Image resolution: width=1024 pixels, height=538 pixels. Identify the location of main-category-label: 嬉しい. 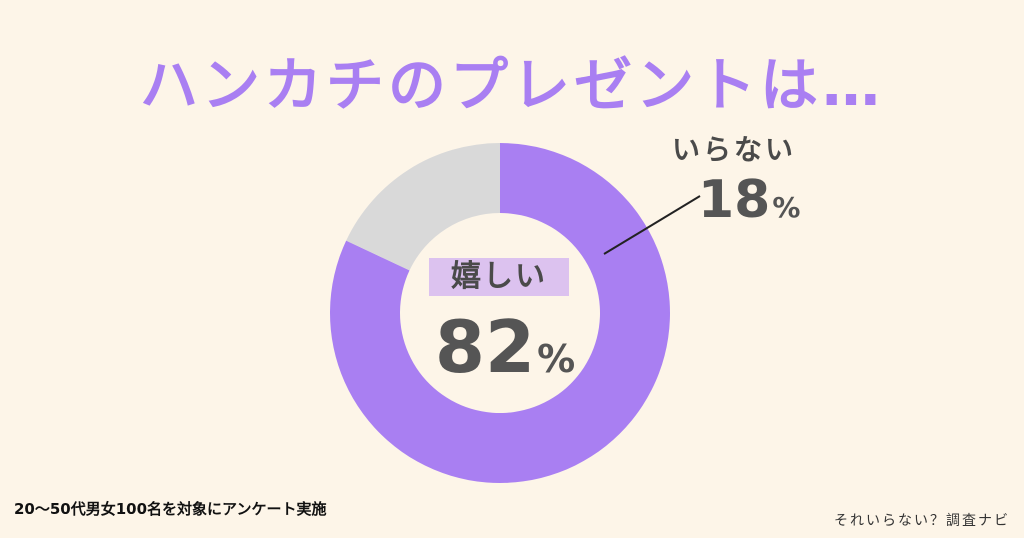
(499, 277).